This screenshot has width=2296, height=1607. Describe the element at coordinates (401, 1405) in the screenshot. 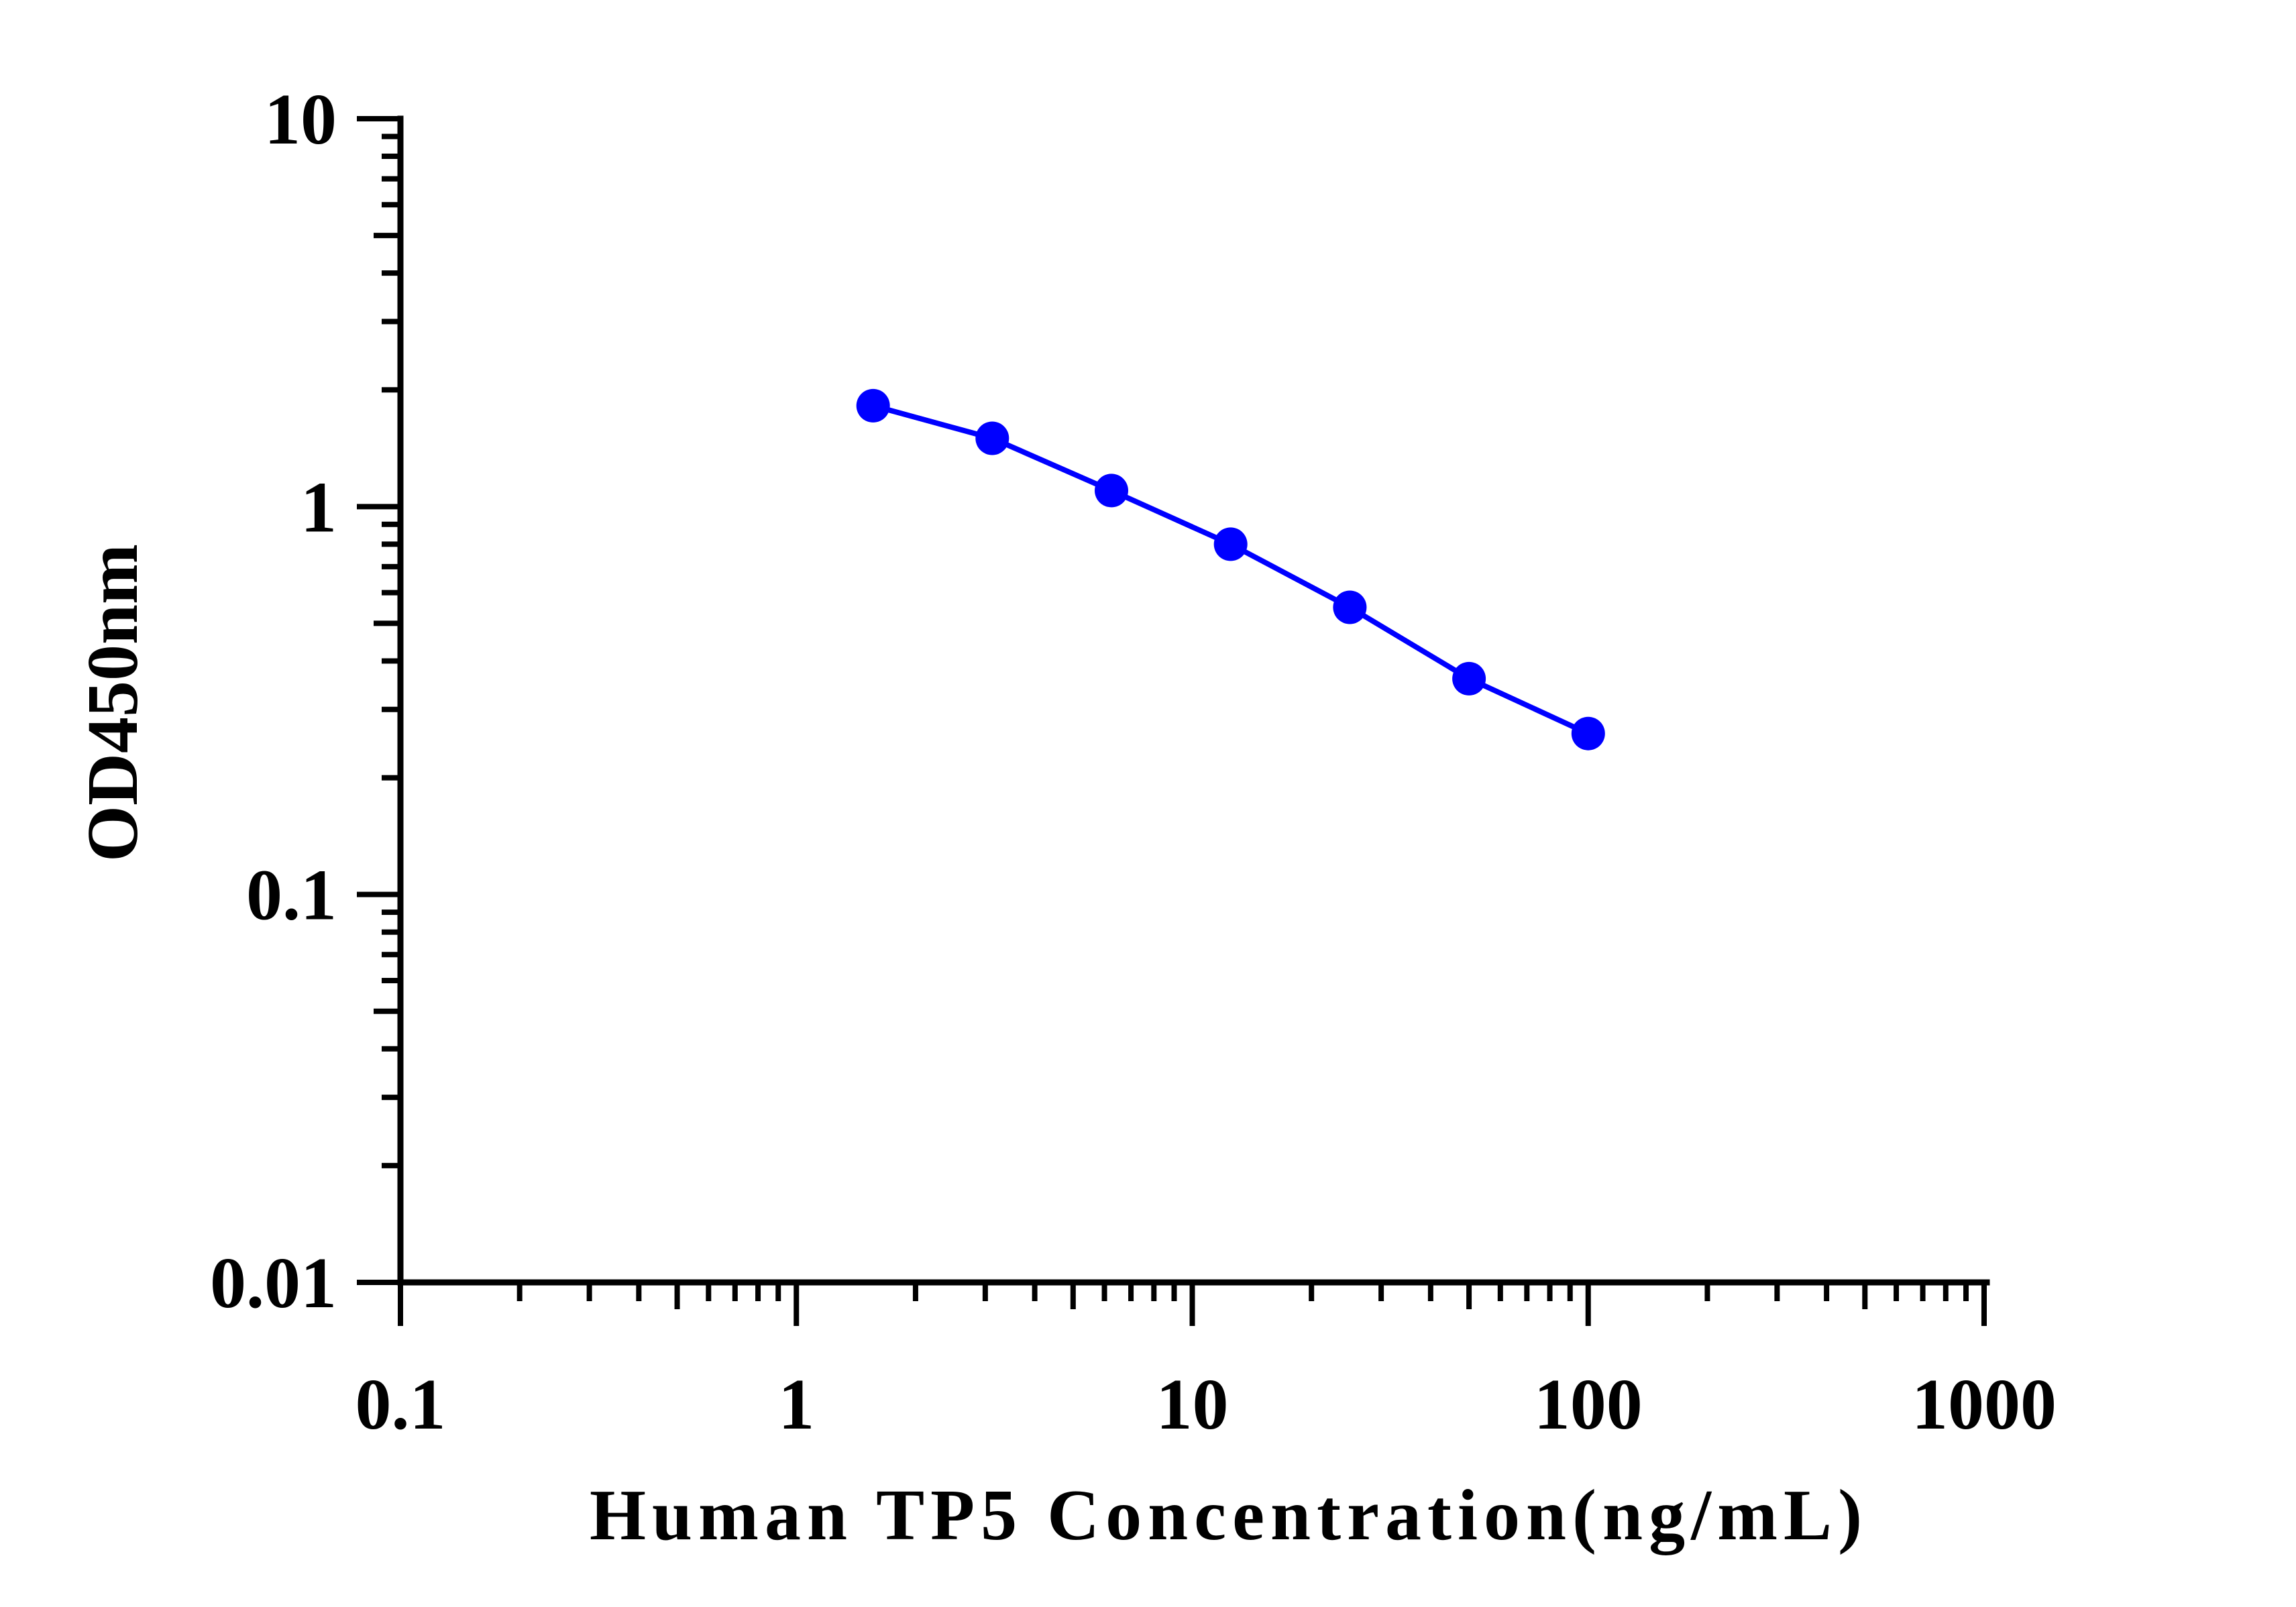

I see `x-tick-label: 0.1` at that location.